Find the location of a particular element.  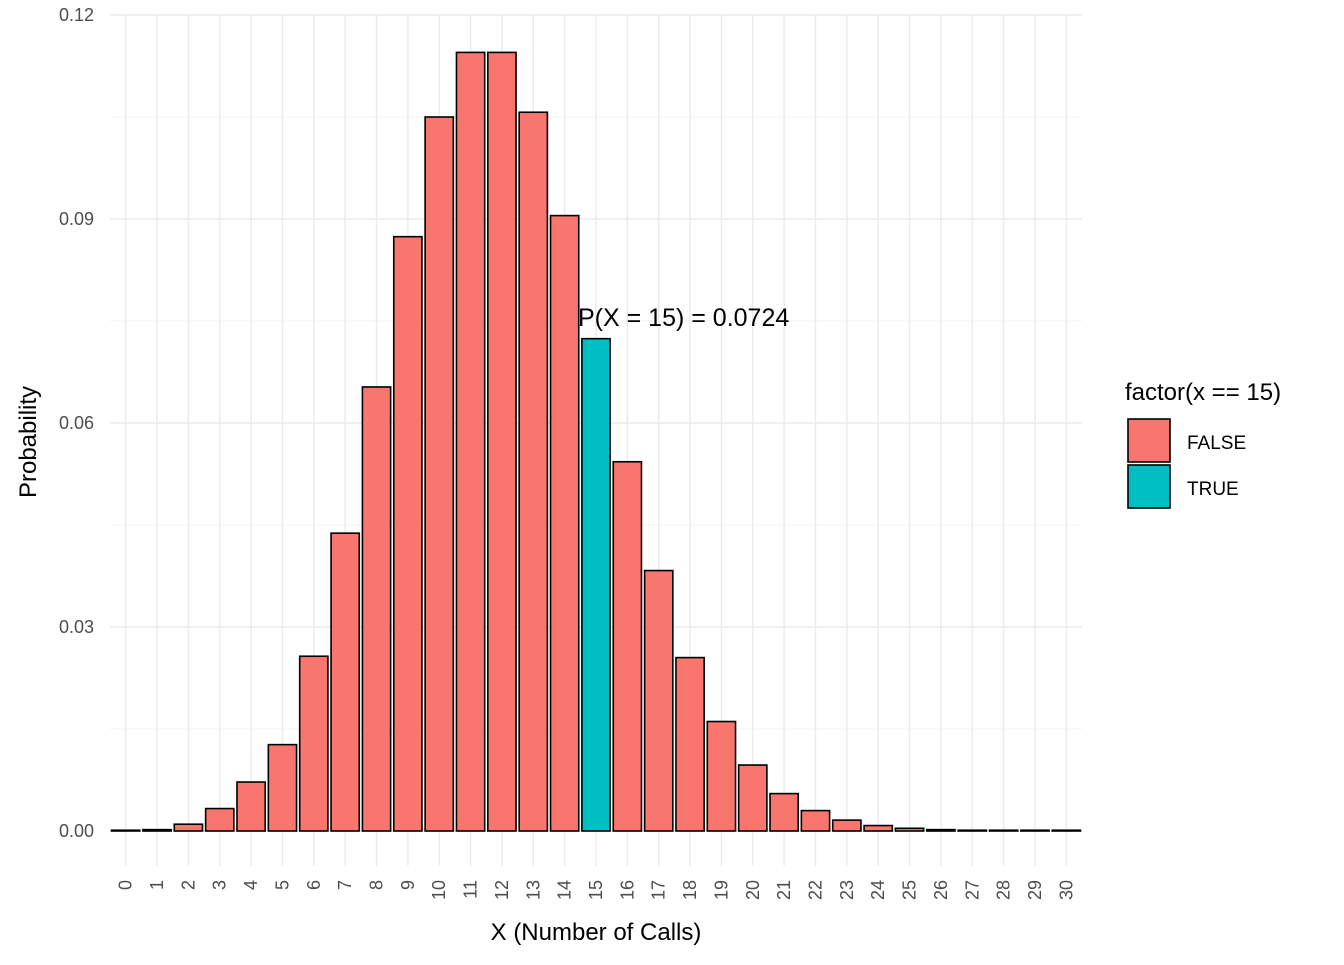

x-tick-label: 14 is located at coordinates (565, 890).